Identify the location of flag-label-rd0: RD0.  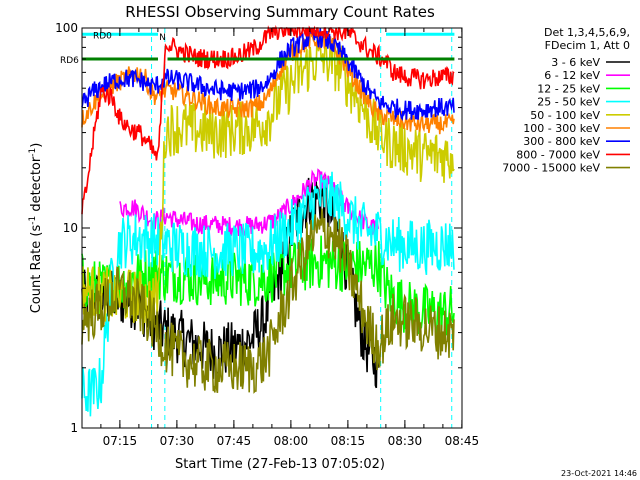
(102, 36).